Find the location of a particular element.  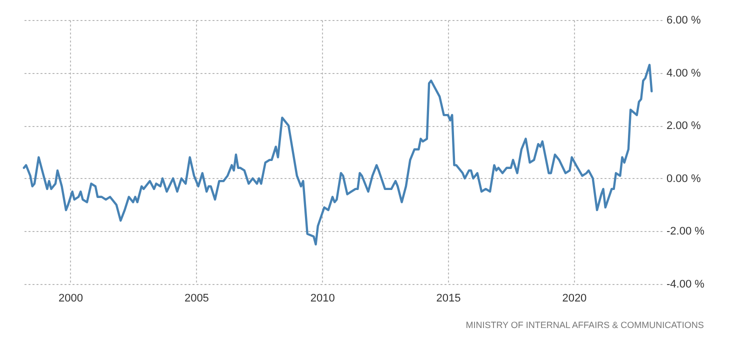

y-tick-label: 0.00 % is located at coordinates (683, 178).